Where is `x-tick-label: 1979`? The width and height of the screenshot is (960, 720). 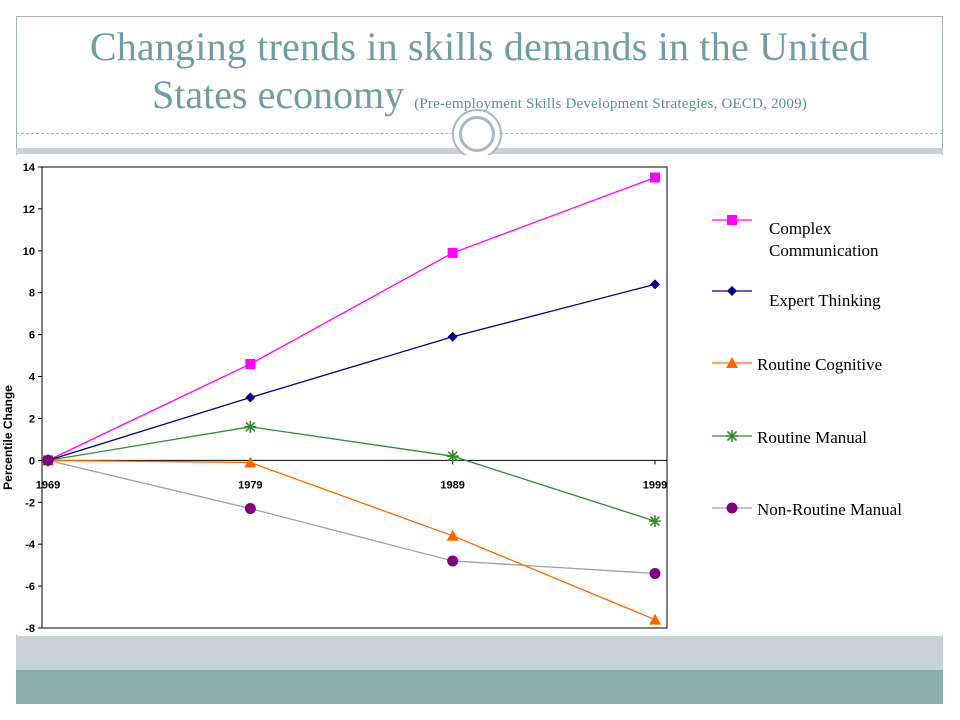 x-tick-label: 1979 is located at coordinates (250, 485).